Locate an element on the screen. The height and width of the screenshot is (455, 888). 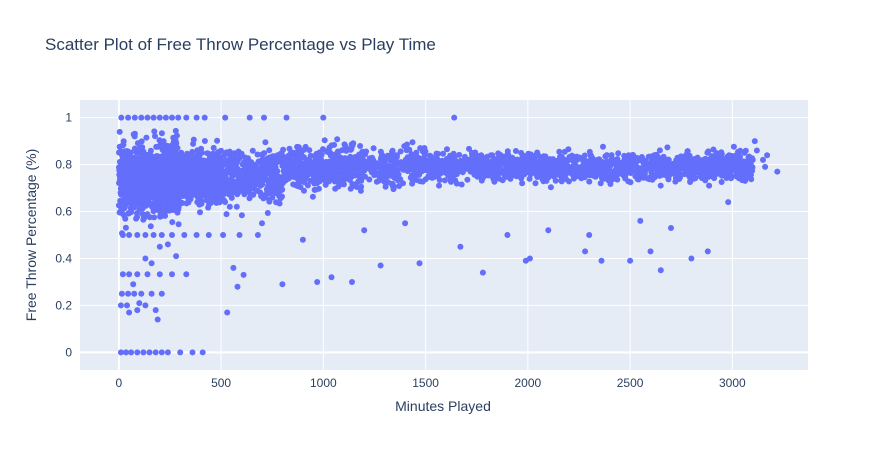
x-tick-label: 2500 is located at coordinates (630, 383).